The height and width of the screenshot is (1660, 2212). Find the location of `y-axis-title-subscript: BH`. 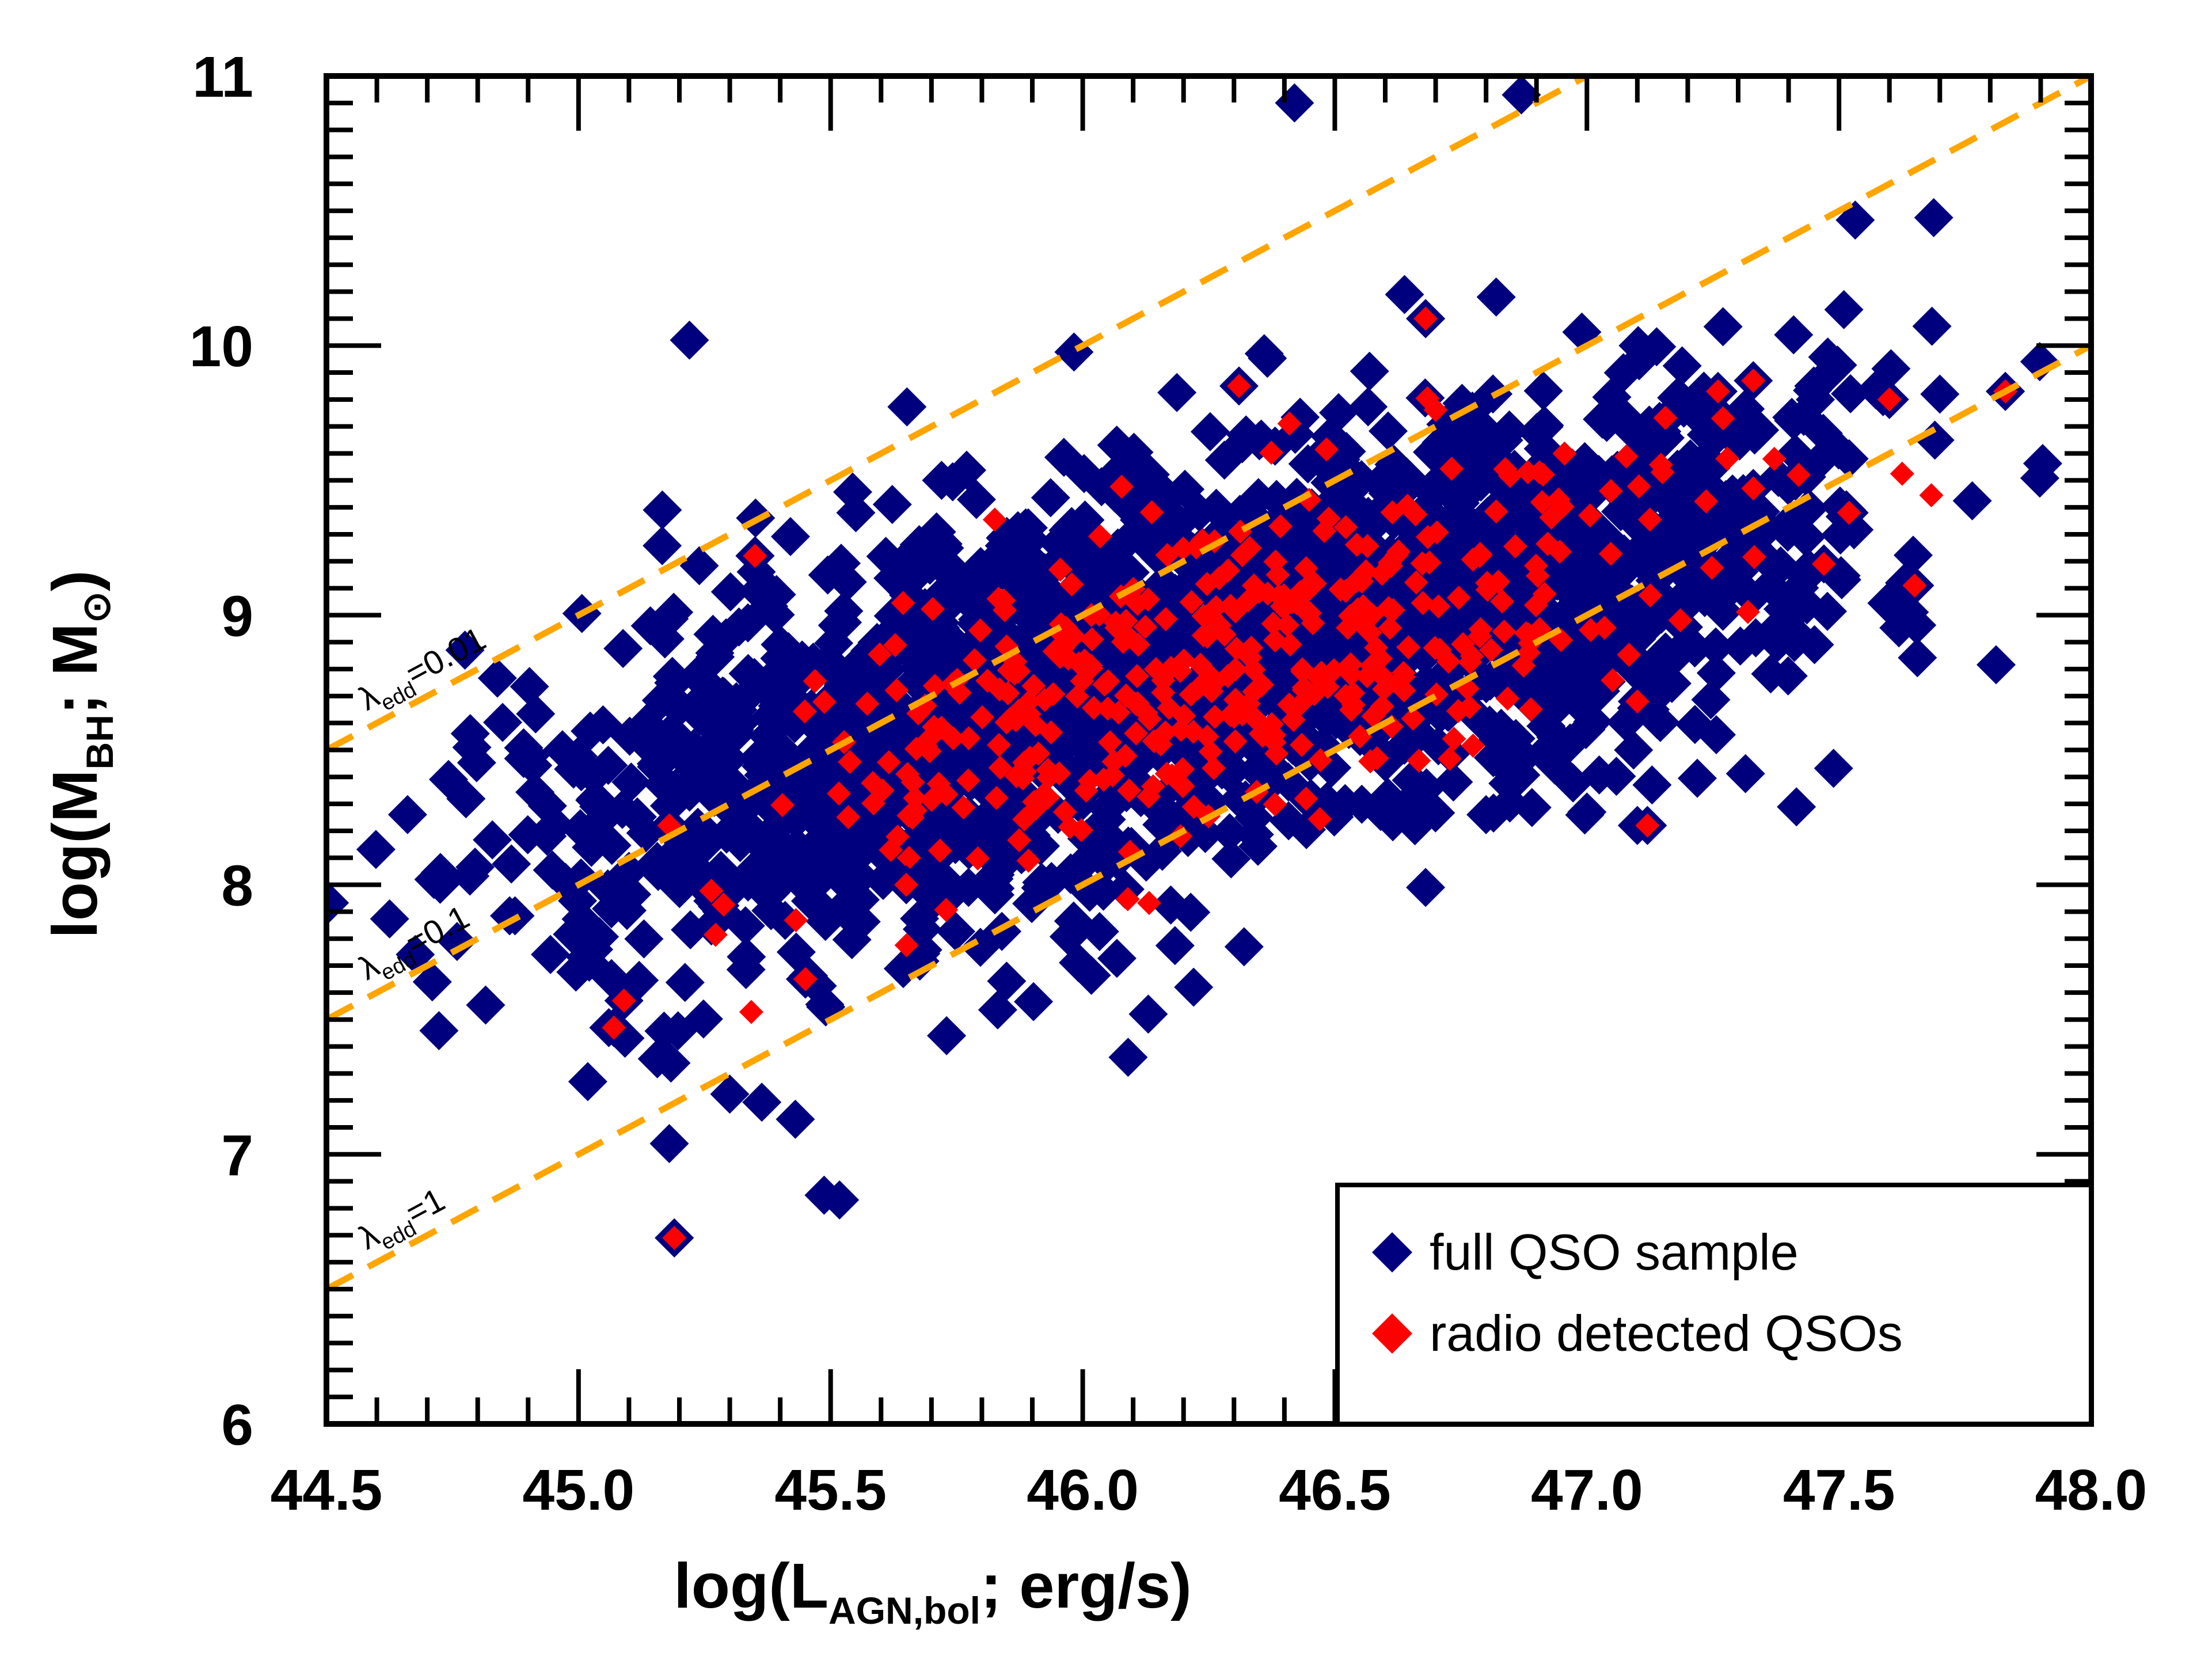

y-axis-title-subscript: BH is located at coordinates (100, 742).